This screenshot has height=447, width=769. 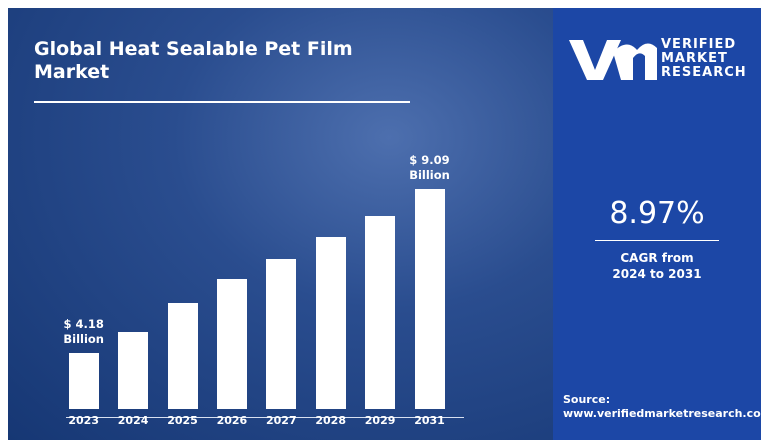 What do you see at coordinates (182, 420) in the screenshot?
I see `x-tick-label: 2025` at bounding box center [182, 420].